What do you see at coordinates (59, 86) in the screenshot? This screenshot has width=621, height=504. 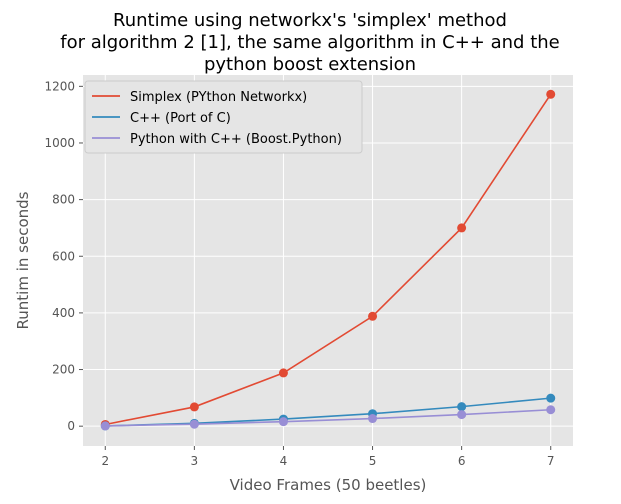 I see `y-tick-label: 1200` at bounding box center [59, 86].